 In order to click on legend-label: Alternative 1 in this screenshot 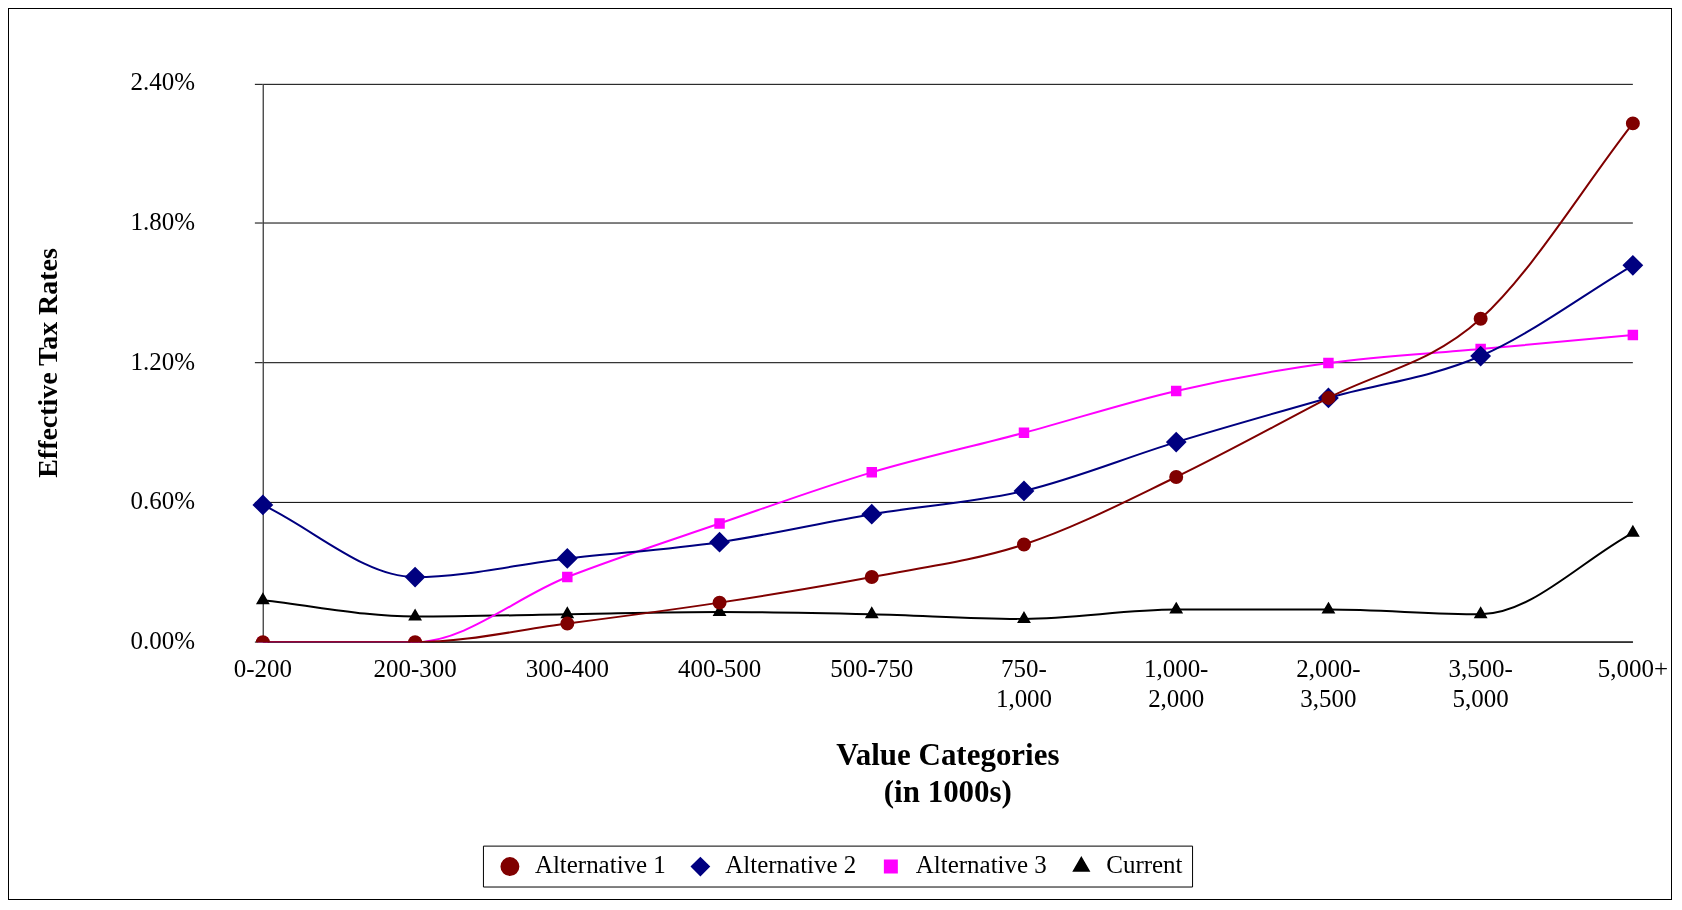, I will do `click(600, 865)`.